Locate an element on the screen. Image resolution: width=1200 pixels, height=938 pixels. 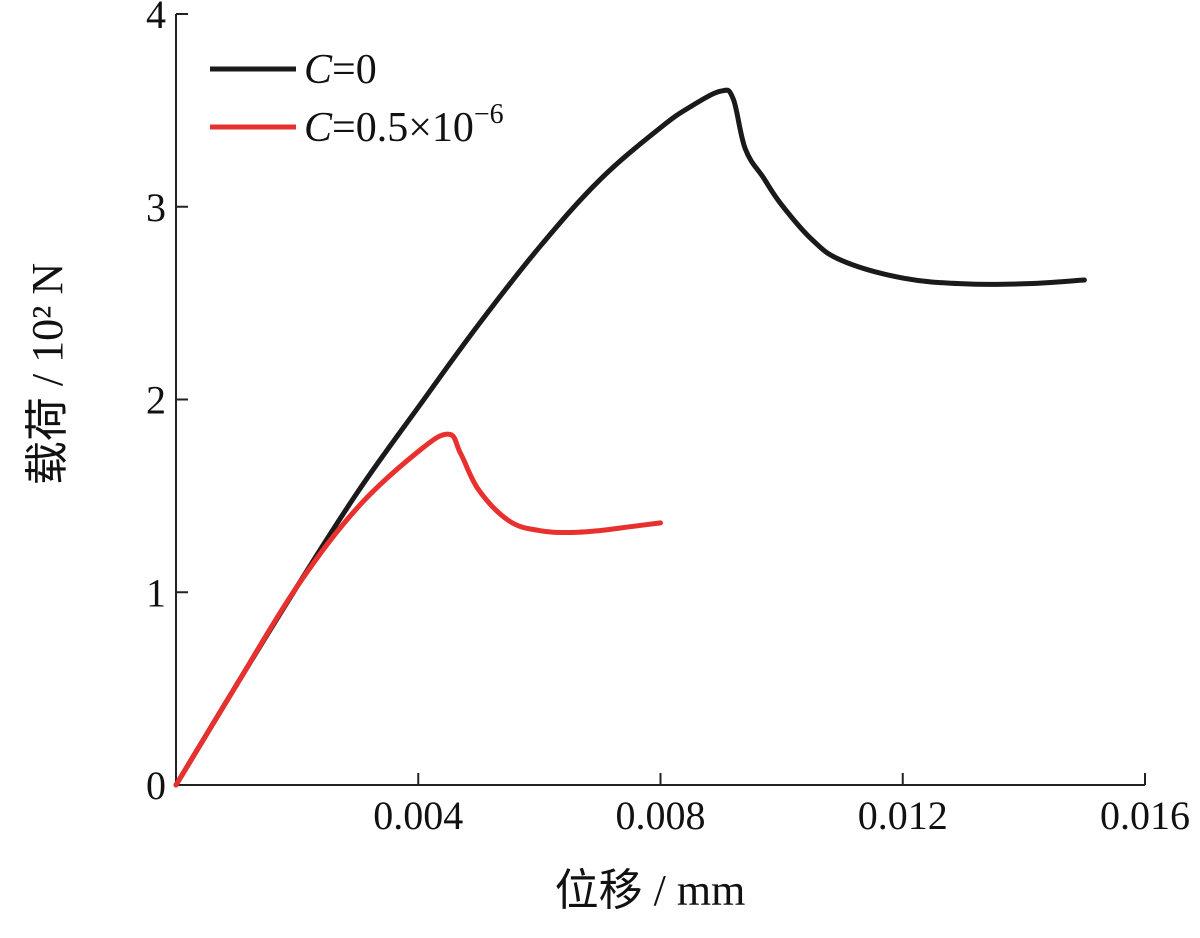
y-tick-label: 3 is located at coordinates (156, 207).